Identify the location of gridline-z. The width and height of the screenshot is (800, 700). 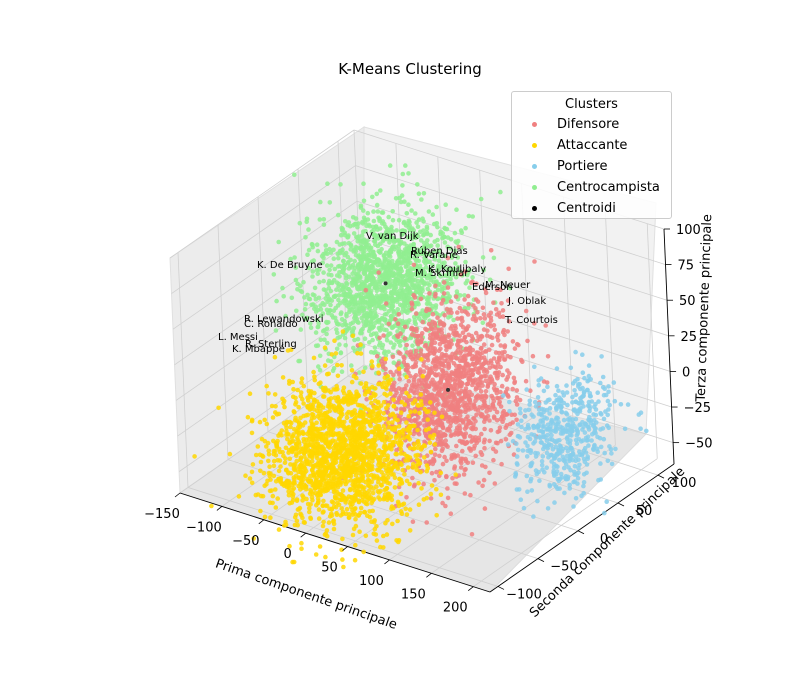
(510, 215).